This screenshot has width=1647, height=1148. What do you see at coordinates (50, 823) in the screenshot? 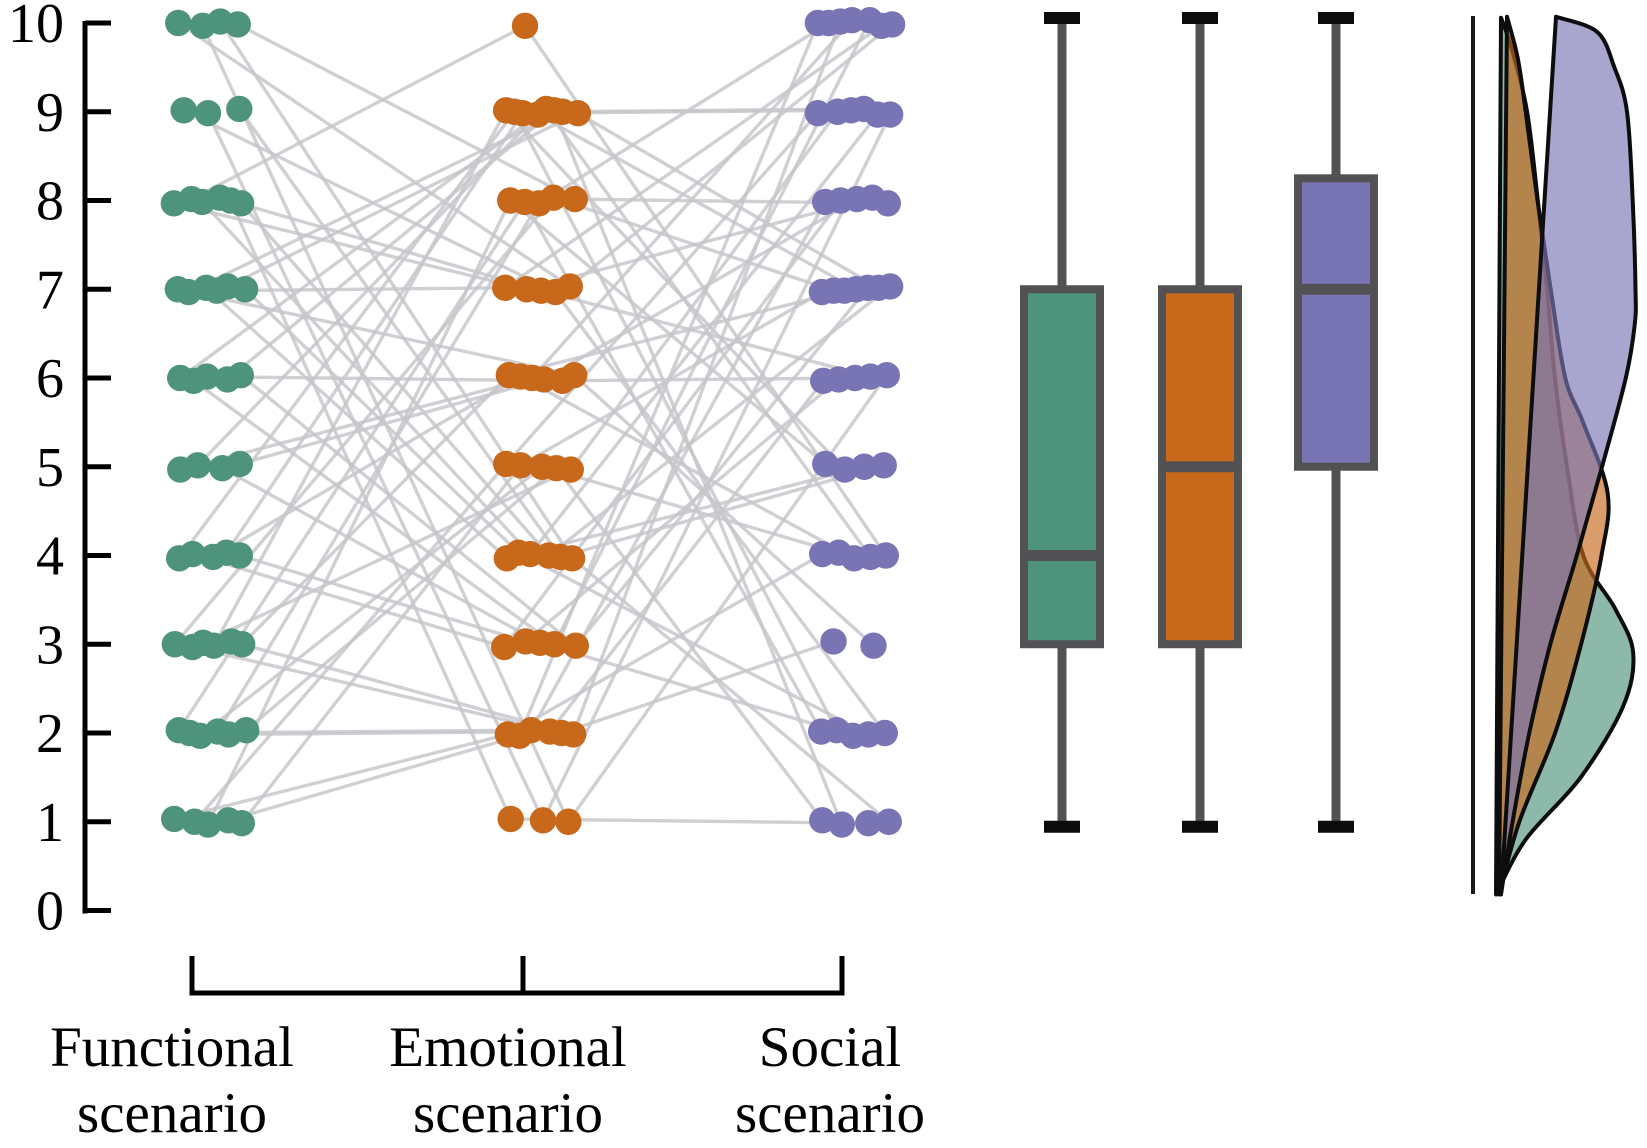
I see `y-tick-label: 1` at bounding box center [50, 823].